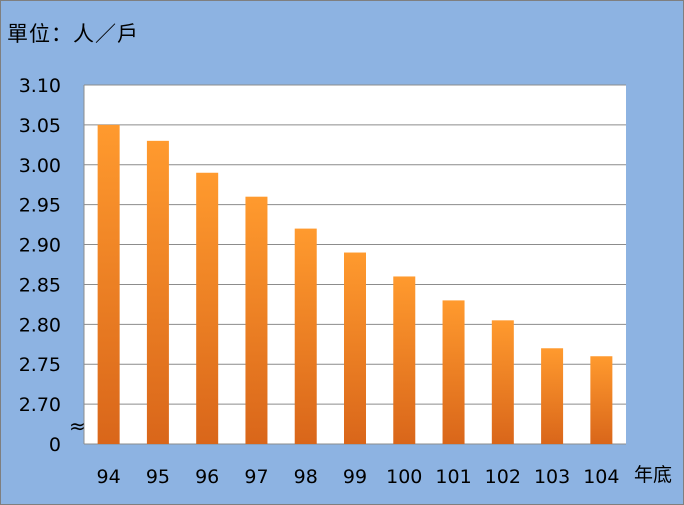 This screenshot has height=505, width=684. Describe the element at coordinates (306, 477) in the screenshot. I see `x-tick-label: 98` at that location.